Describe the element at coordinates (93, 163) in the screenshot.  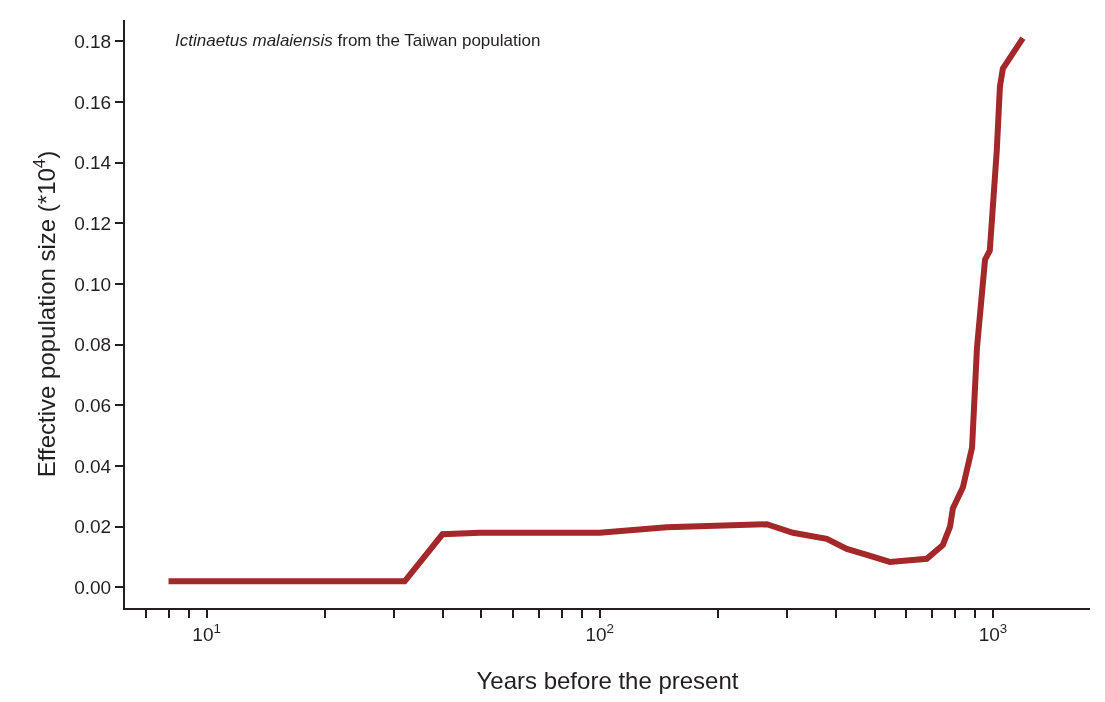
I see `y-tick-label: 0.14` at that location.